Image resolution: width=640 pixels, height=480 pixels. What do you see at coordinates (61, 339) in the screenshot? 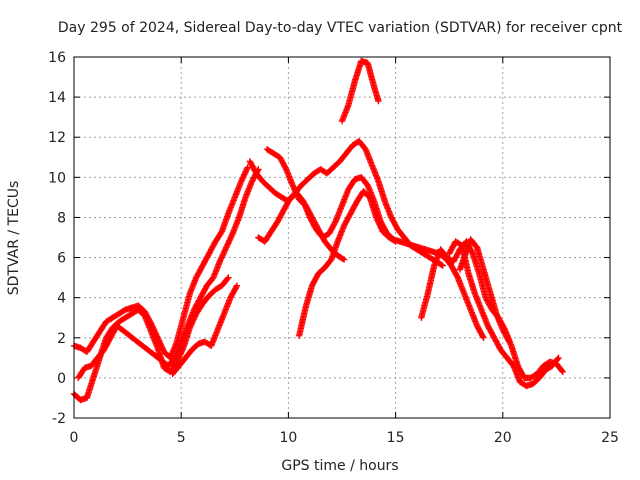
I see `y-tick-label: 2` at bounding box center [61, 339].